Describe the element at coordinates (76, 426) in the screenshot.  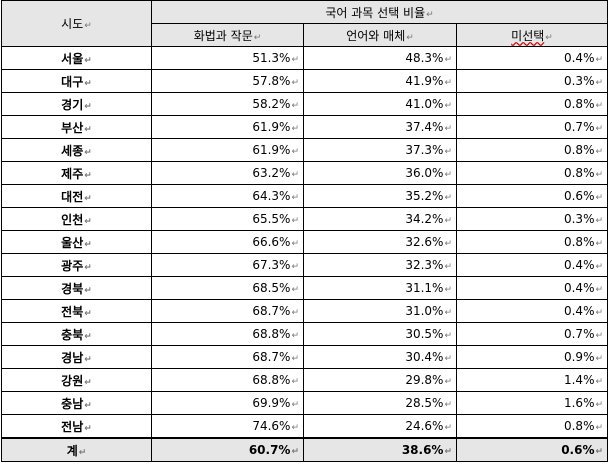
I see `cell-region: 전남↵` at that location.